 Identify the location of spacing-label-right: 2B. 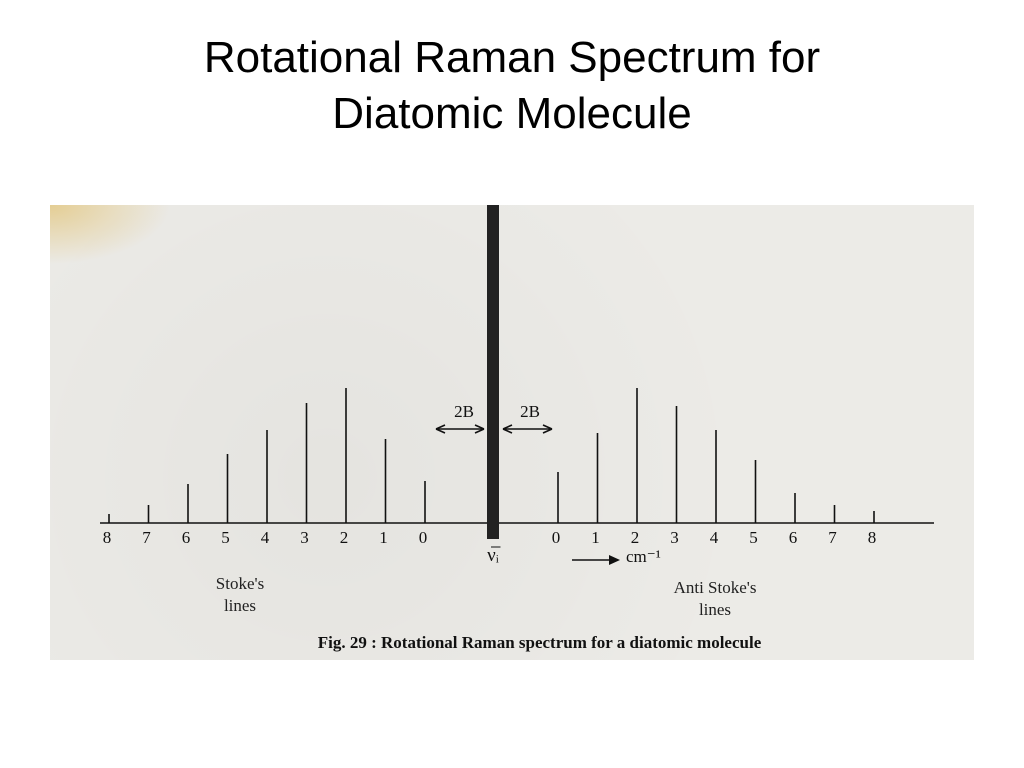
(530, 411).